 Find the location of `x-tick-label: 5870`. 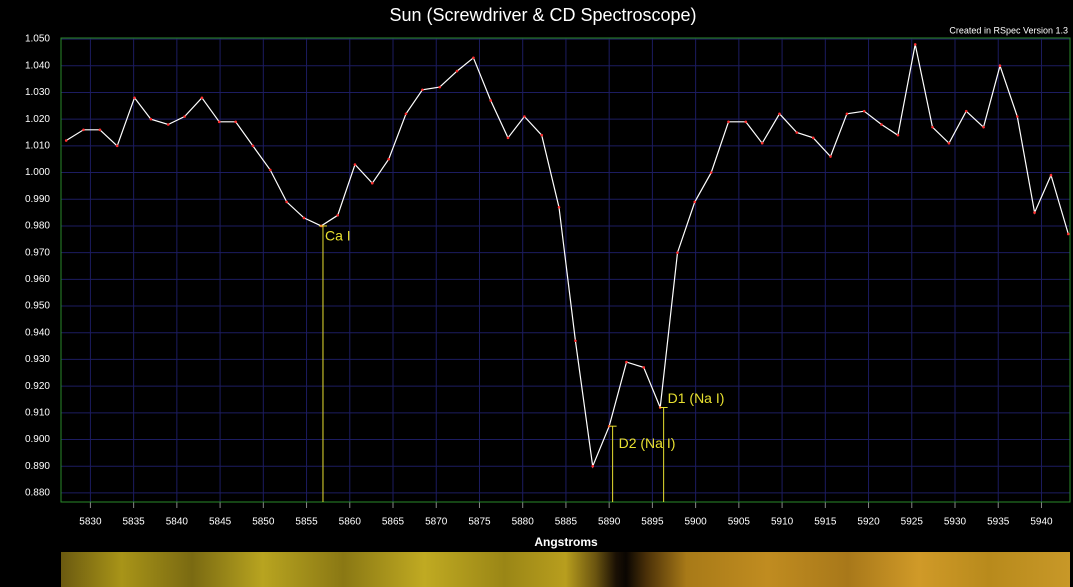

x-tick-label: 5870 is located at coordinates (436, 522).